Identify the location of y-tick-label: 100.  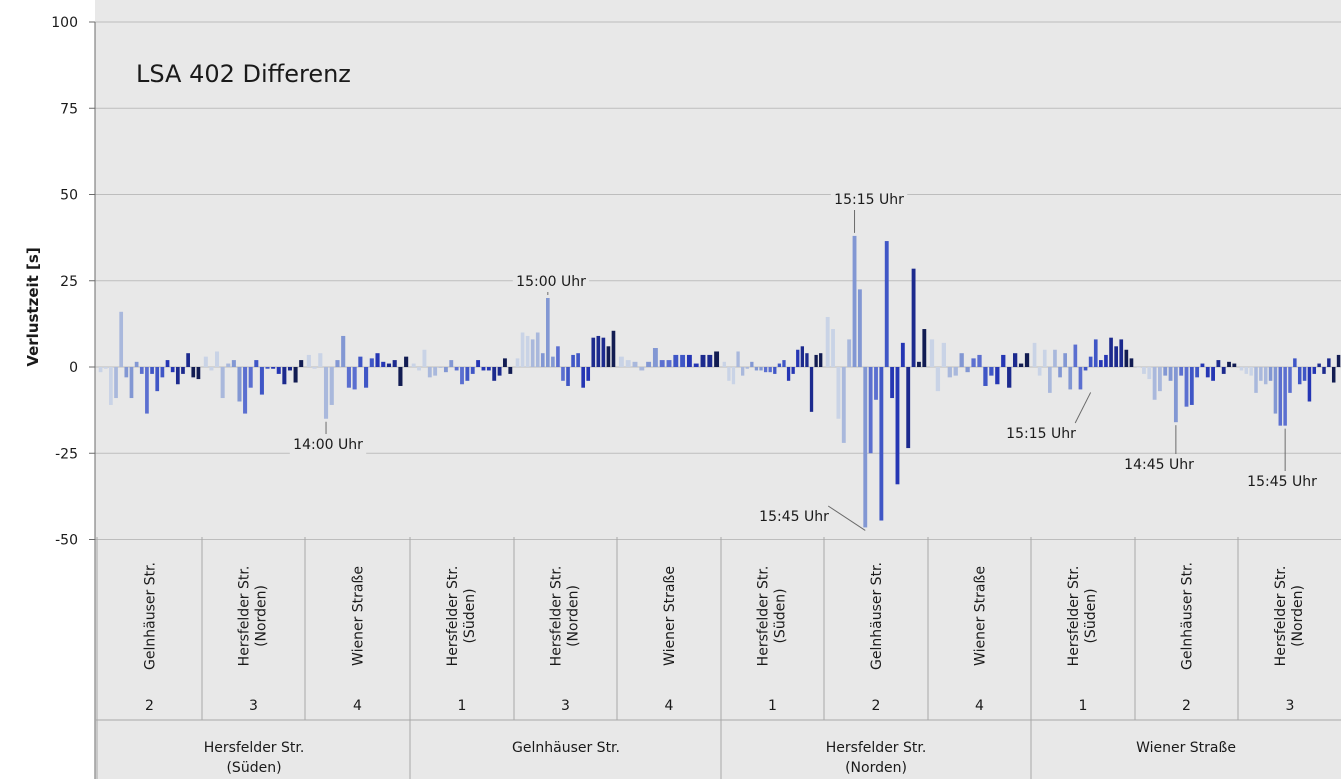
(64, 23).